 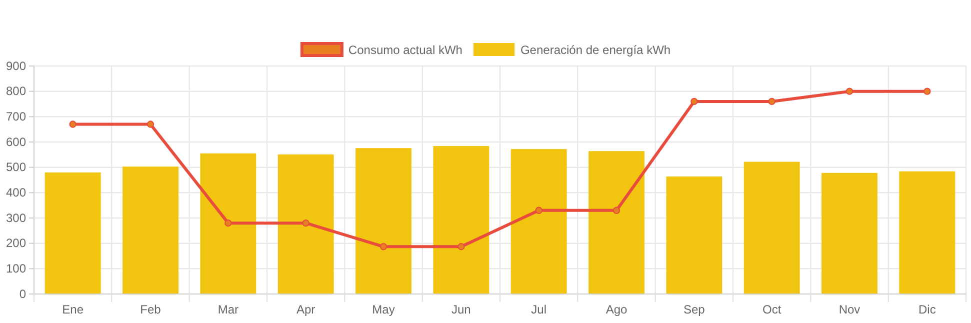 I want to click on legend-label: Generación de energía kWh, so click(x=595, y=50).